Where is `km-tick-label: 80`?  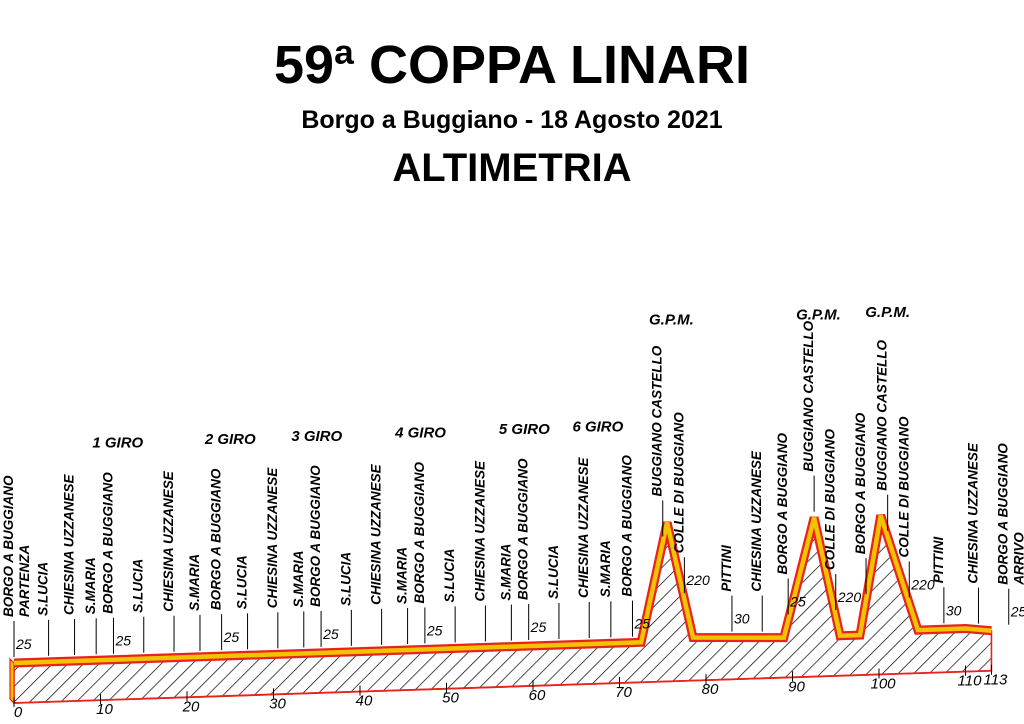 km-tick-label: 80 is located at coordinates (710, 689).